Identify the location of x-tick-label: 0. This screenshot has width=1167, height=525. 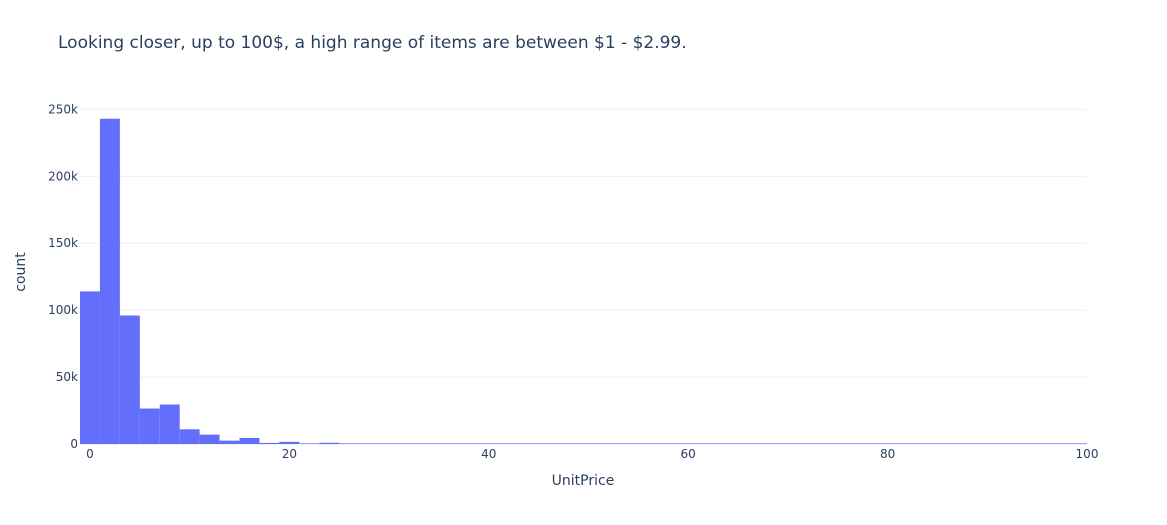
(90, 454).